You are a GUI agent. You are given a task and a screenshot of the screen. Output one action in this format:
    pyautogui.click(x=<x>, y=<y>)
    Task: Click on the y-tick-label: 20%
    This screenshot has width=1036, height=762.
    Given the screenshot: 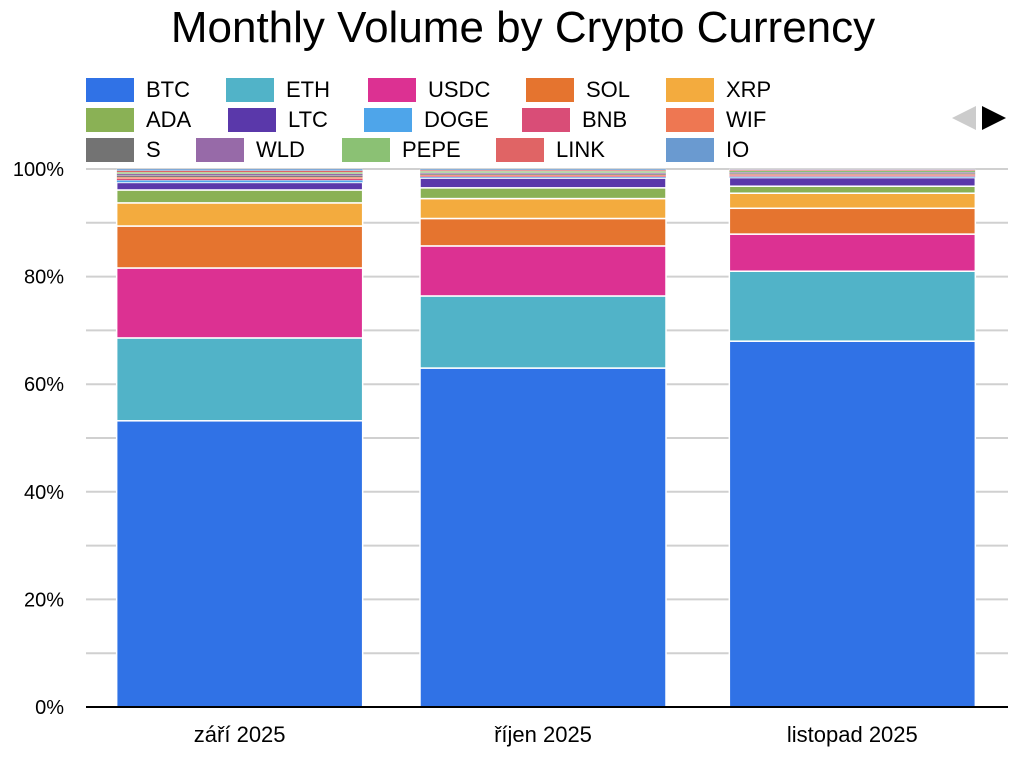 What is the action you would take?
    pyautogui.click(x=44, y=600)
    